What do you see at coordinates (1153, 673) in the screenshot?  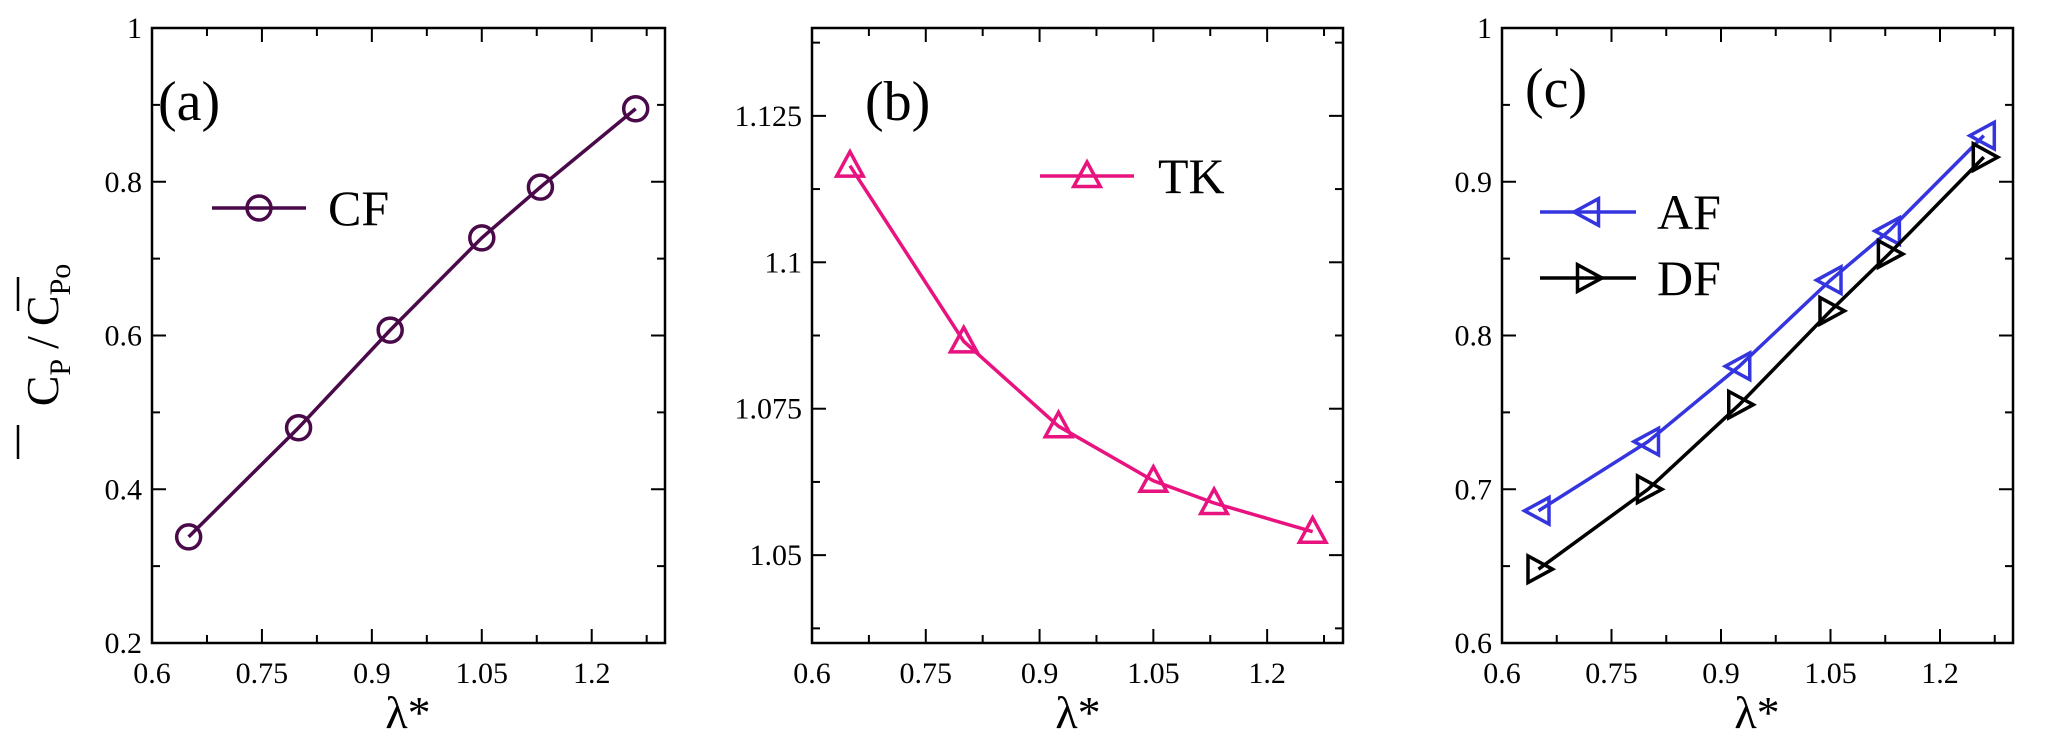 I see `x-tick-label-b: 1.05` at bounding box center [1153, 673].